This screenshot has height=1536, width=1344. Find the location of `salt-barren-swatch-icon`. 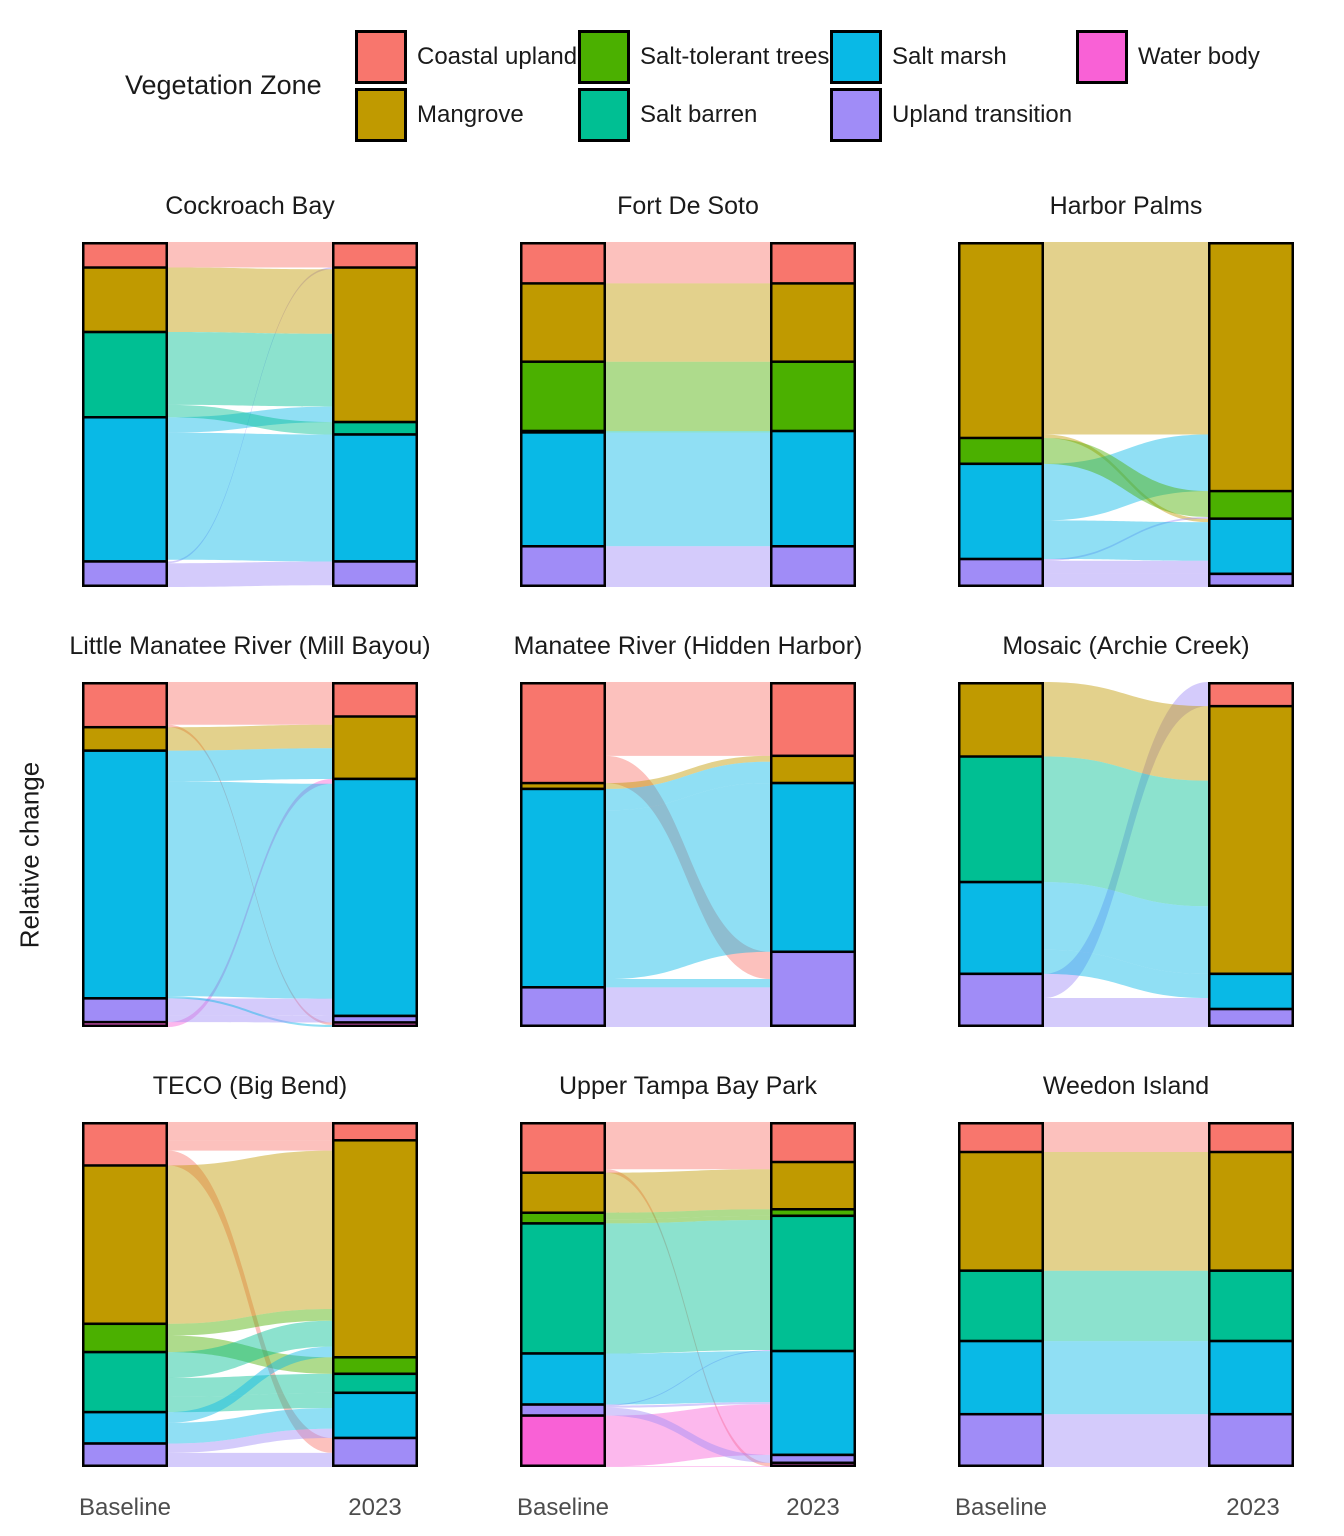

salt-barren-swatch-icon is located at coordinates (604, 115).